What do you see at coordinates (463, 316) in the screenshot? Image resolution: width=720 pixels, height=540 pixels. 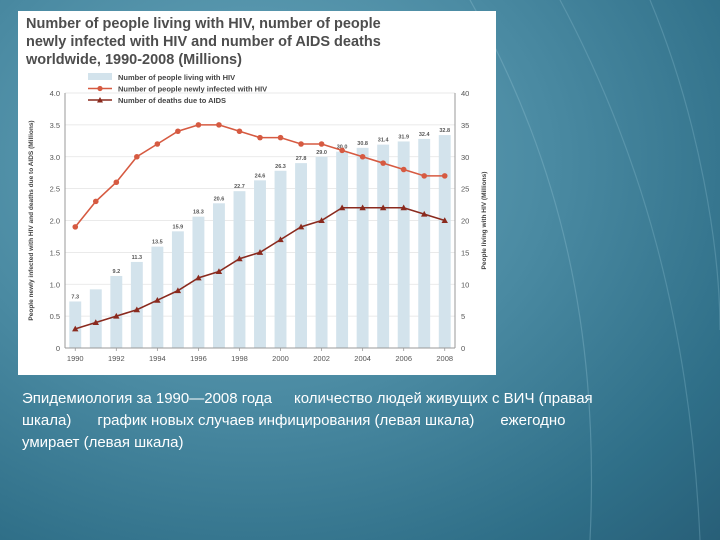 I see `right-tick-label: 5` at bounding box center [463, 316].